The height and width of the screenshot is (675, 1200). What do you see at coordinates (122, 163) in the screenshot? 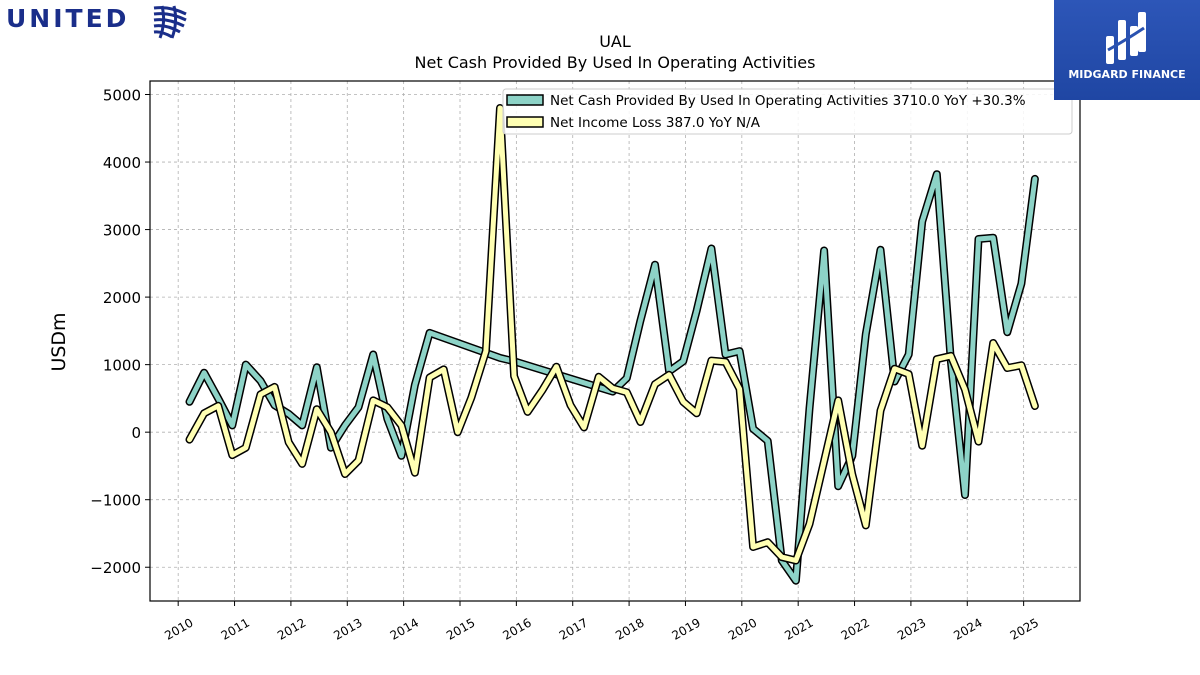
I see `y-tick-label: 4000` at bounding box center [122, 163].